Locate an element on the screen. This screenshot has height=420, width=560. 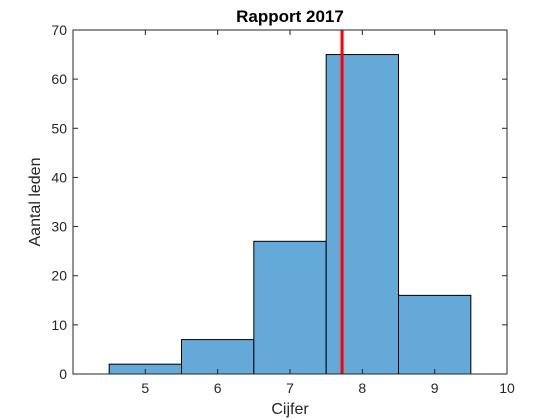
x-tick-label: 9 is located at coordinates (435, 388).